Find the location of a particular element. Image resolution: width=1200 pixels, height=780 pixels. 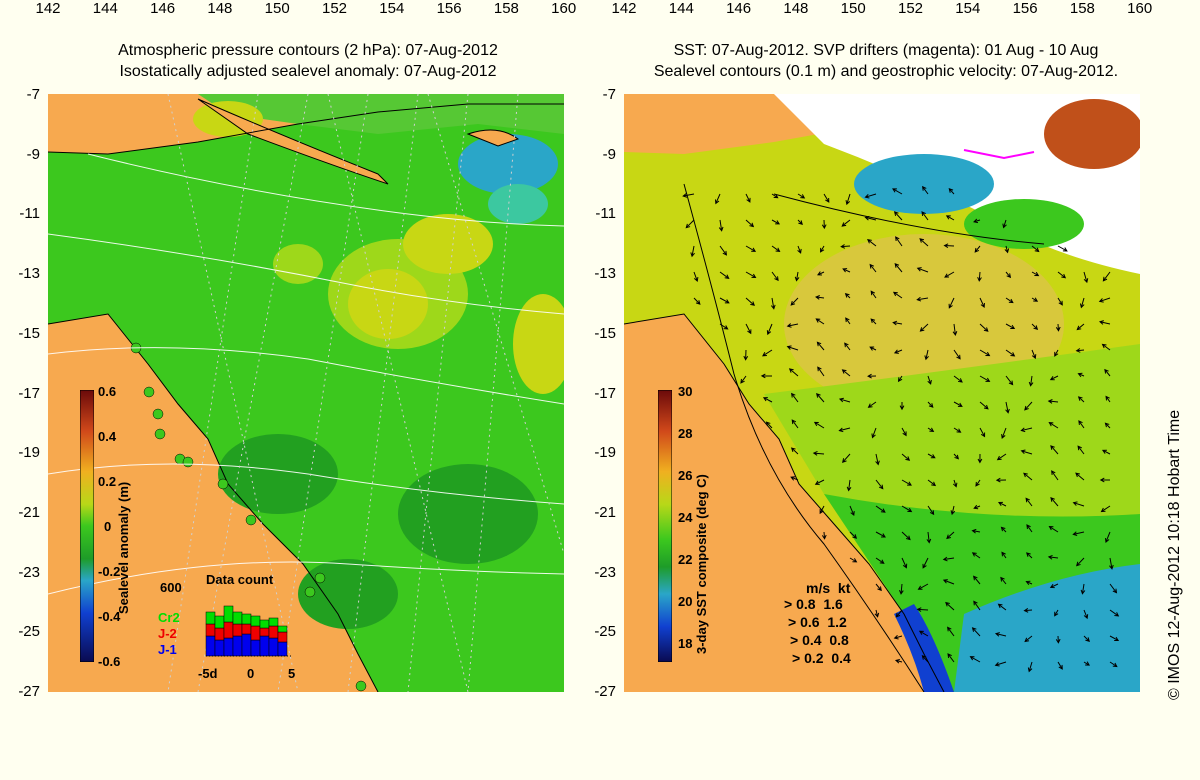

y-tick-label: -19 is located at coordinates (29, 453).